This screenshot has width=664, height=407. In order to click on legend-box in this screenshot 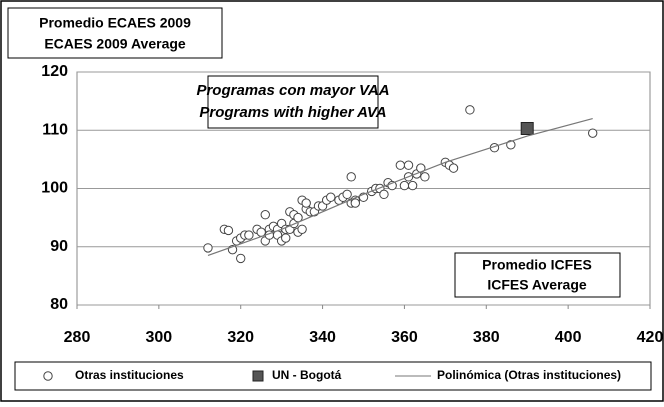, I will do `click(333, 376)`.